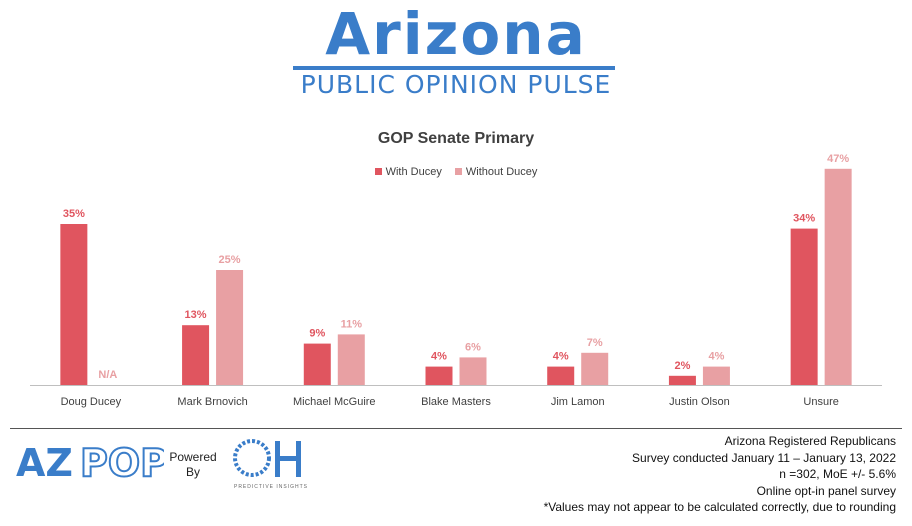 The image size is (912, 526). What do you see at coordinates (74, 214) in the screenshot?
I see `data-label-with-ducey-doug-ducey: 35%` at bounding box center [74, 214].